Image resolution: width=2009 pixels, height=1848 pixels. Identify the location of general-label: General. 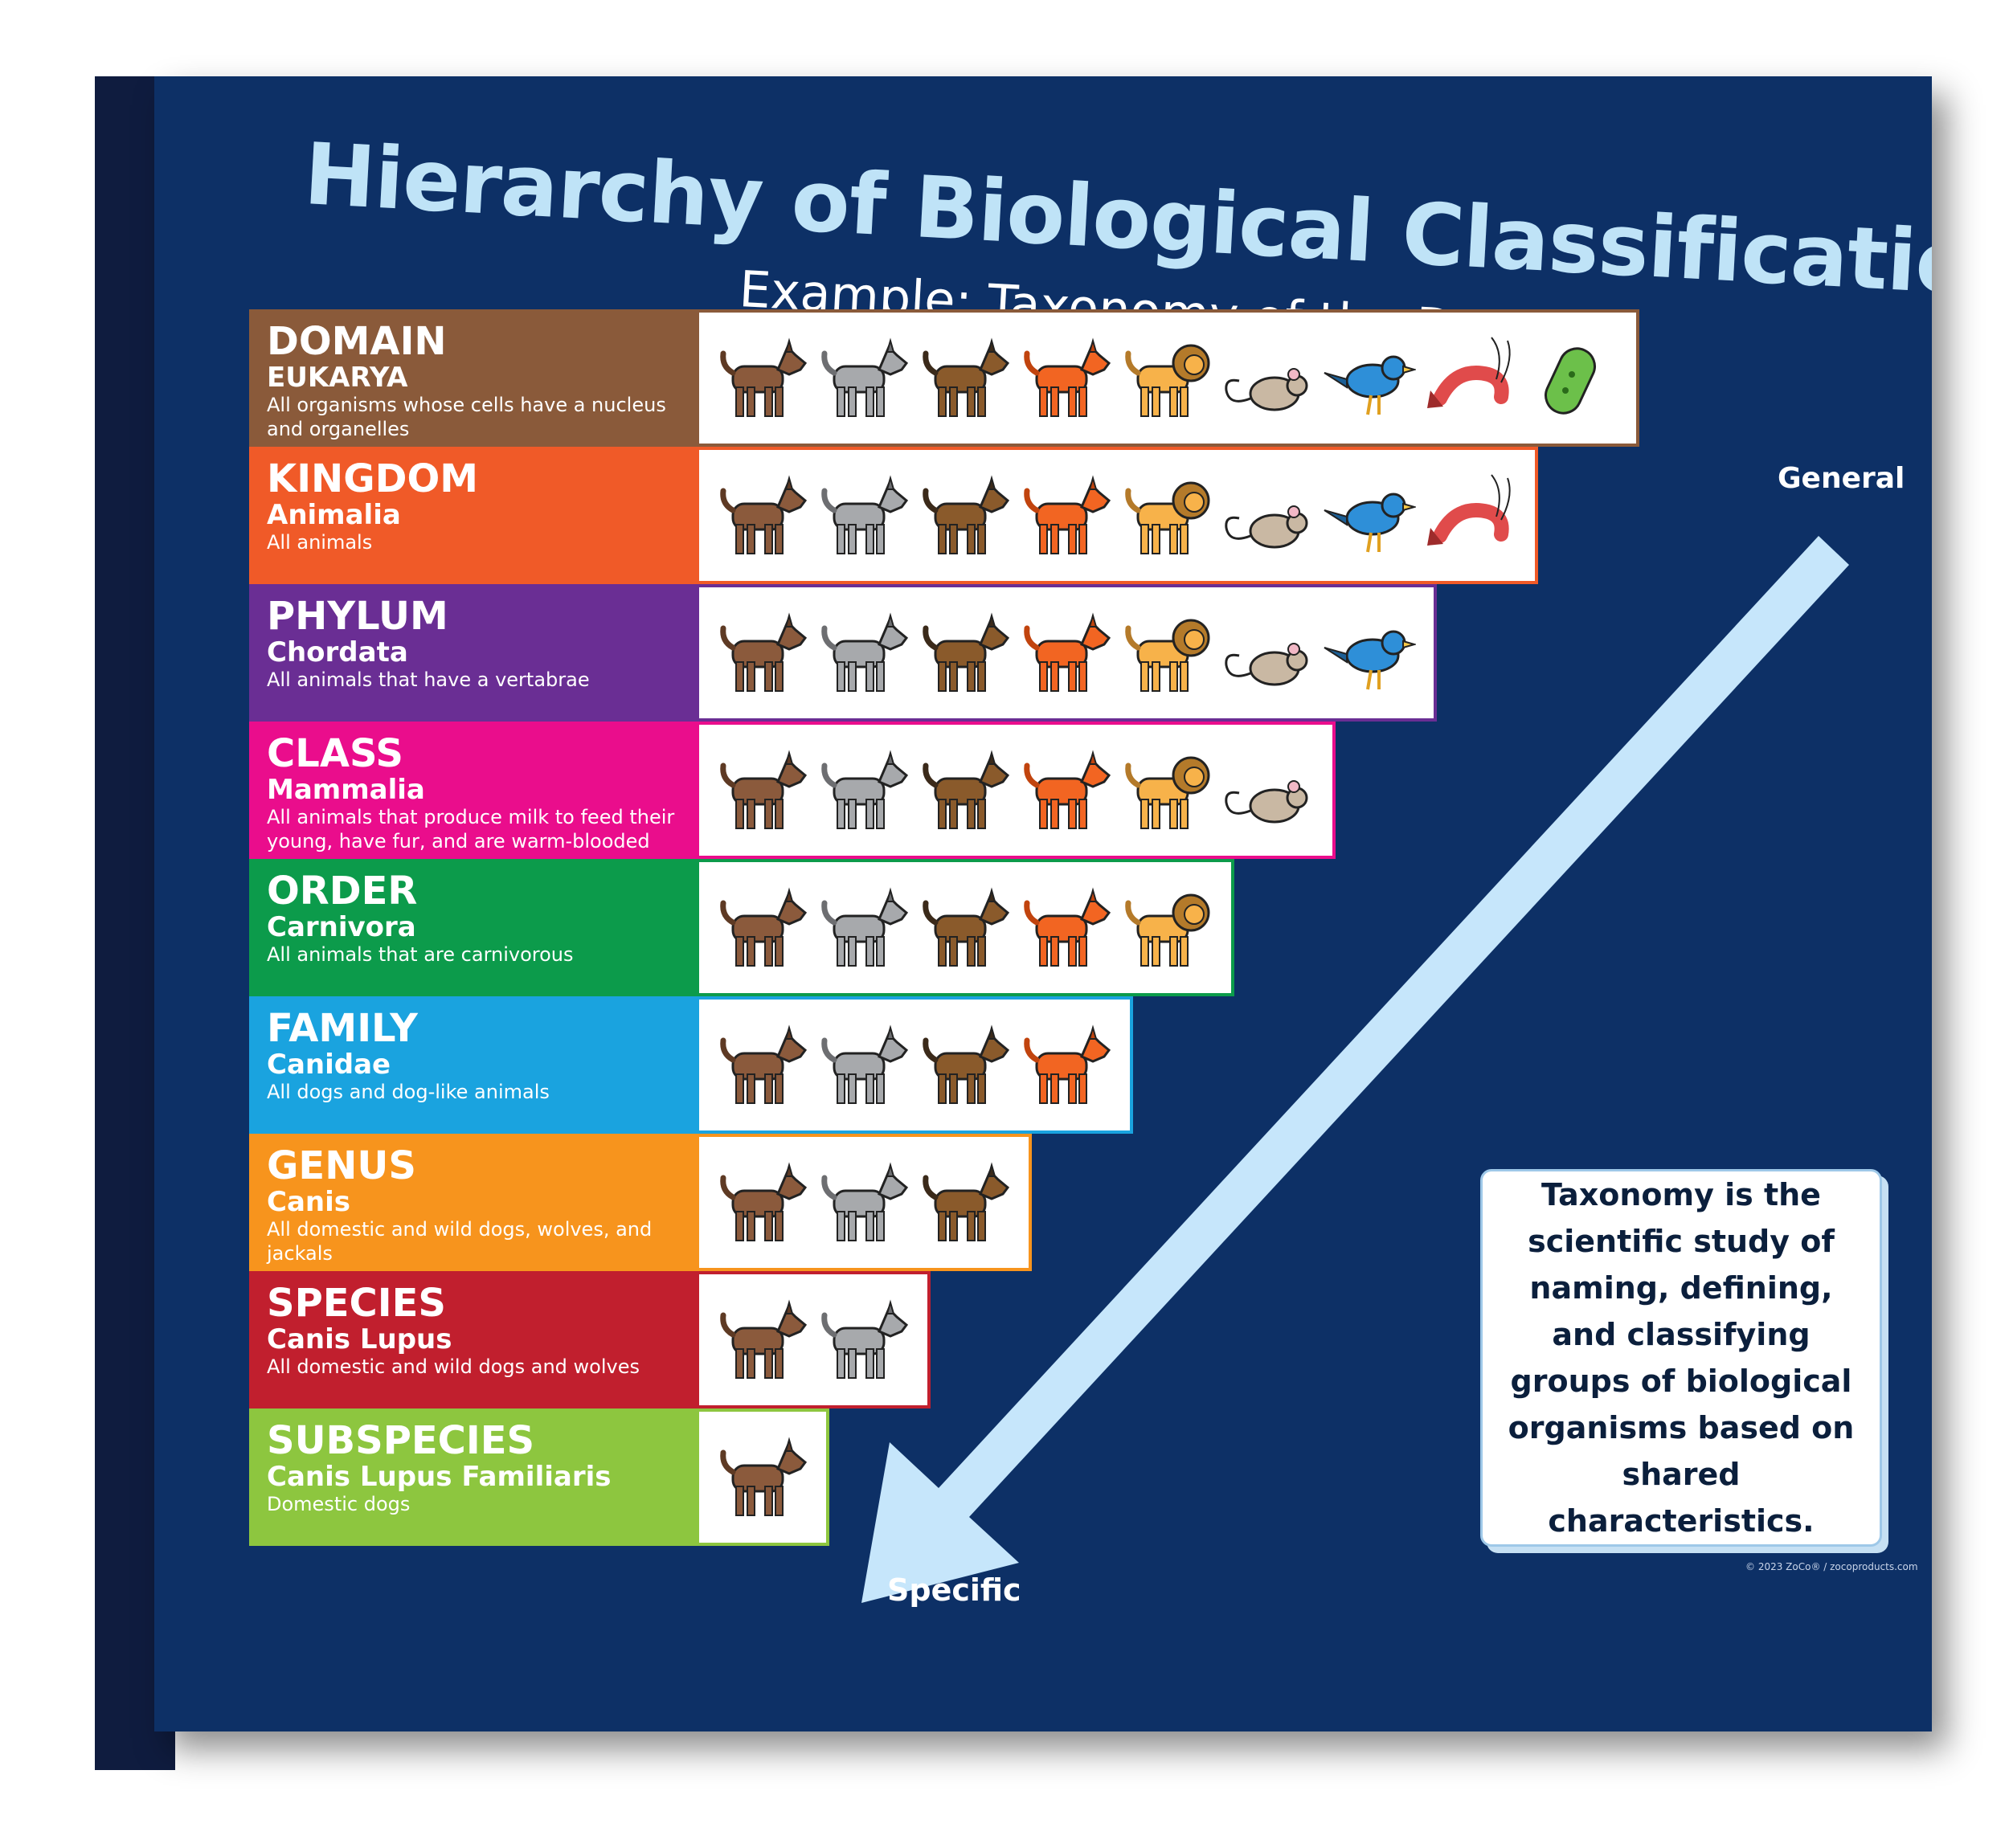
(1841, 478).